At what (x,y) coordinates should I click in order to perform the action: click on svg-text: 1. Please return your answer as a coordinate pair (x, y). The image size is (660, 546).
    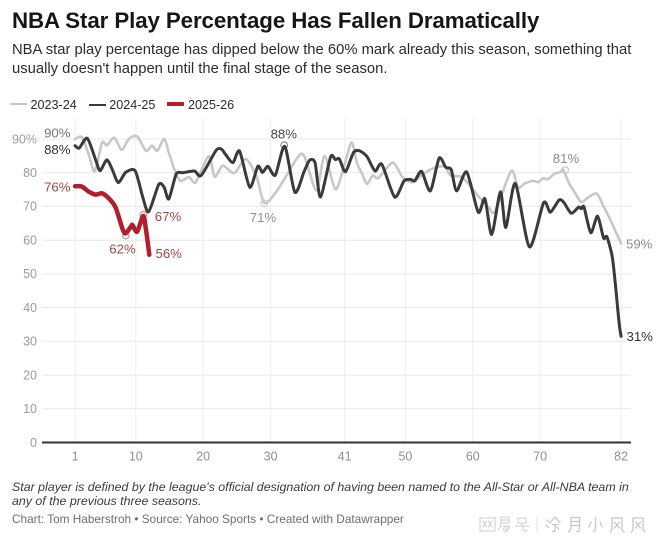
    Looking at the image, I should click on (75, 457).